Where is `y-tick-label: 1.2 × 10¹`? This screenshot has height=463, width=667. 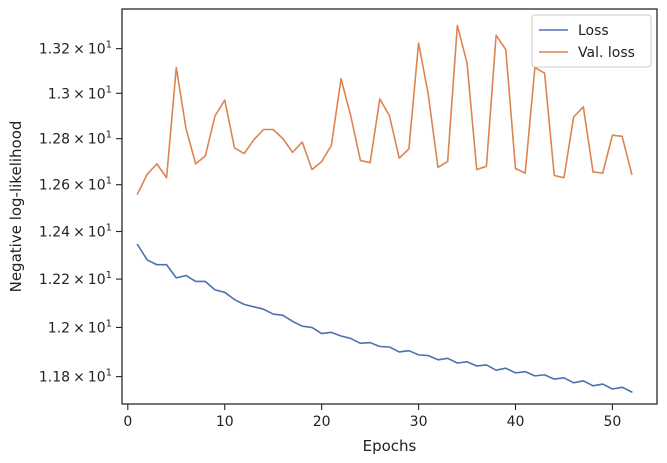
y-tick-label: 1.2 × 10¹ is located at coordinates (80, 327).